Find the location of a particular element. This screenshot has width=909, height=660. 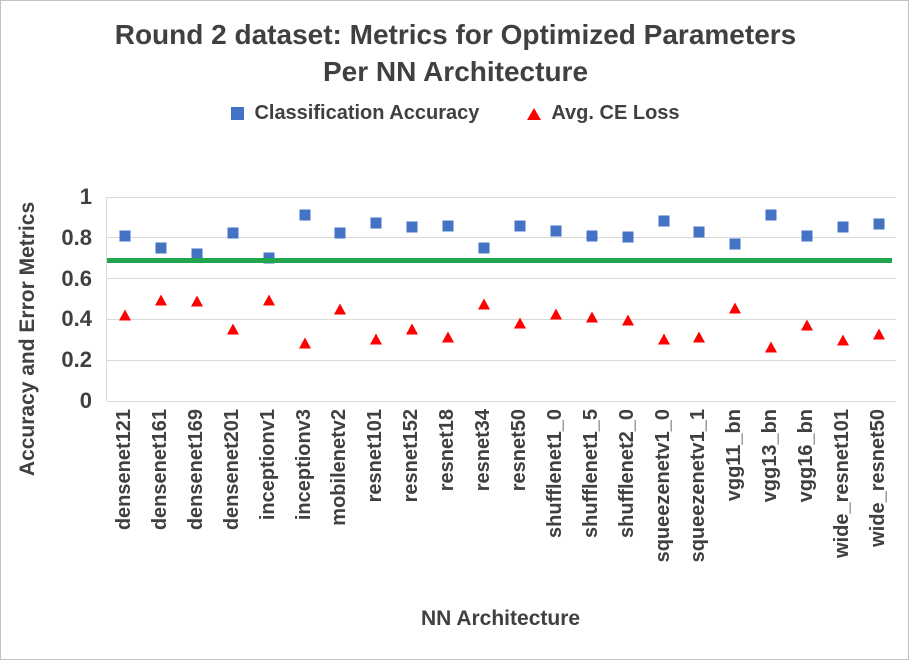

y-tick-label: 0 is located at coordinates (85, 400).